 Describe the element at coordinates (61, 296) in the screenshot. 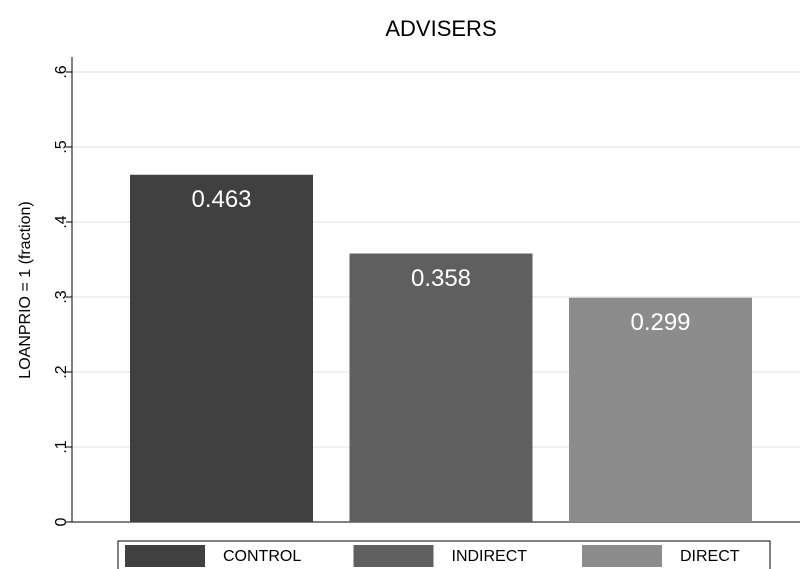

I see `y-tick-label: .3` at that location.